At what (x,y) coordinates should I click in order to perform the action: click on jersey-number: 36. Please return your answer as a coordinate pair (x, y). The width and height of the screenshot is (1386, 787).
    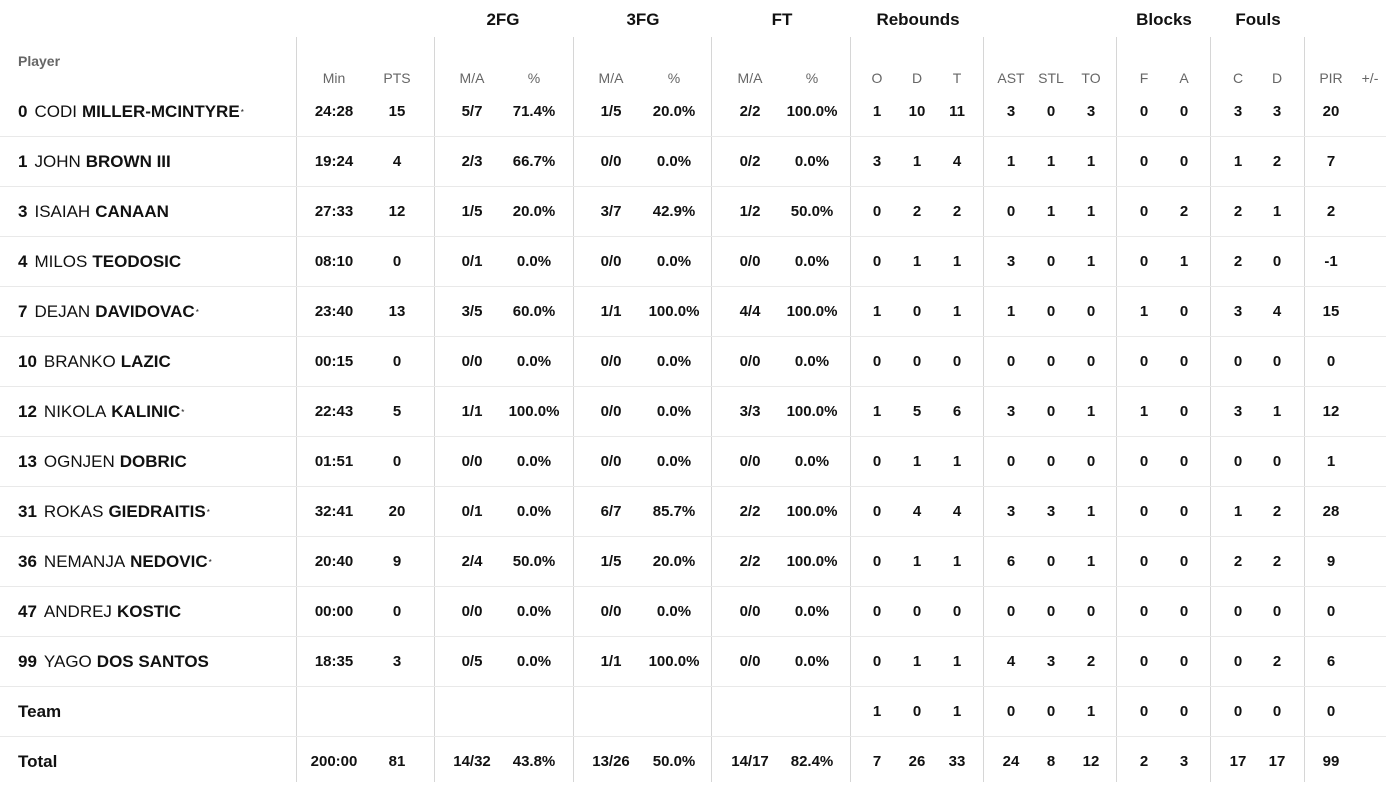
    Looking at the image, I should click on (27, 561).